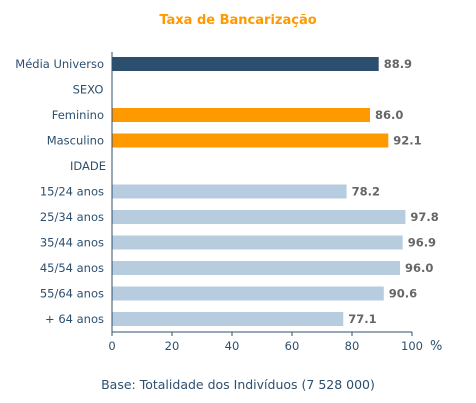  What do you see at coordinates (72, 192) in the screenshot?
I see `category-label: 15/24 anos` at bounding box center [72, 192].